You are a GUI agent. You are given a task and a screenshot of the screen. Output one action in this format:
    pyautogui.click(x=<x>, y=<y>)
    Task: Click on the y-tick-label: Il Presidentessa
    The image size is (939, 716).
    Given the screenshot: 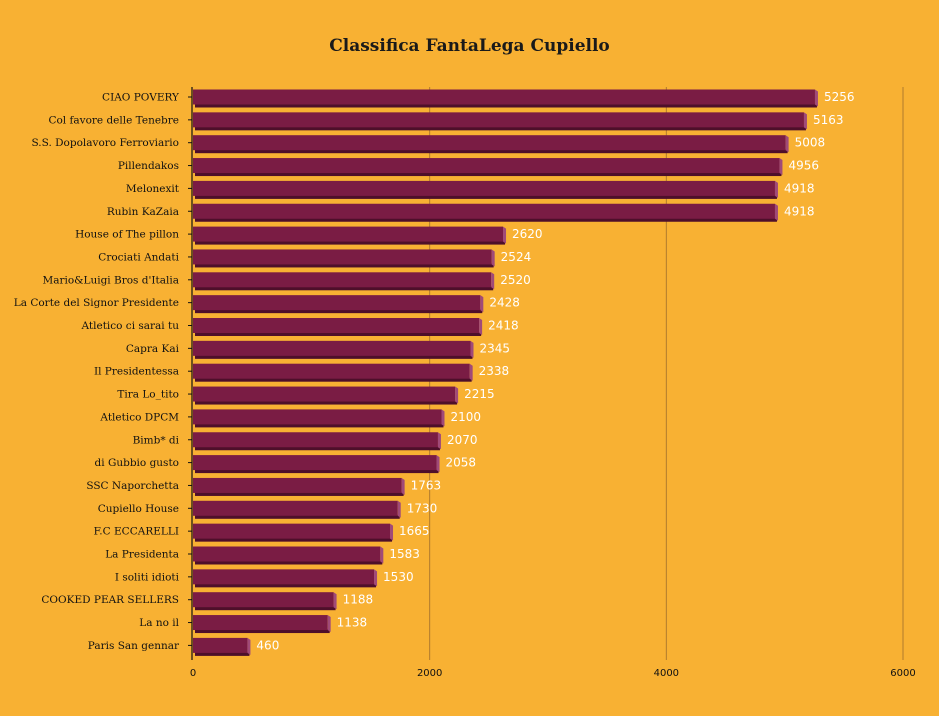 What is the action you would take?
    pyautogui.click(x=136, y=372)
    